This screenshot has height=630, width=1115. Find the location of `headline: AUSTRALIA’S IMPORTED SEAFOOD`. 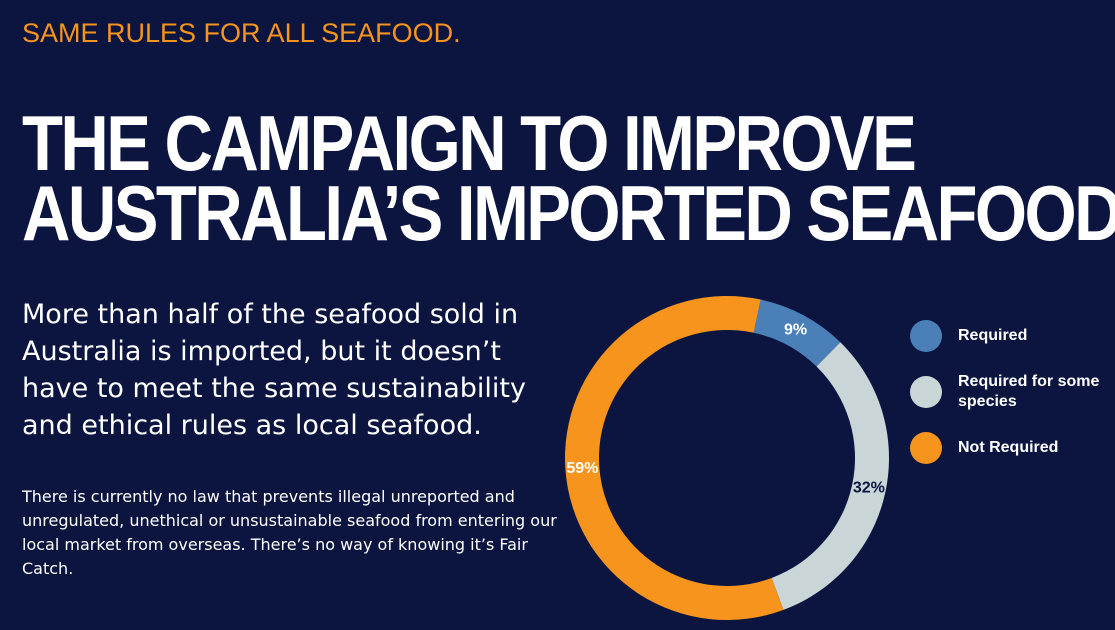

headline: AUSTRALIA’S IMPORTED SEAFOOD is located at coordinates (568, 213).